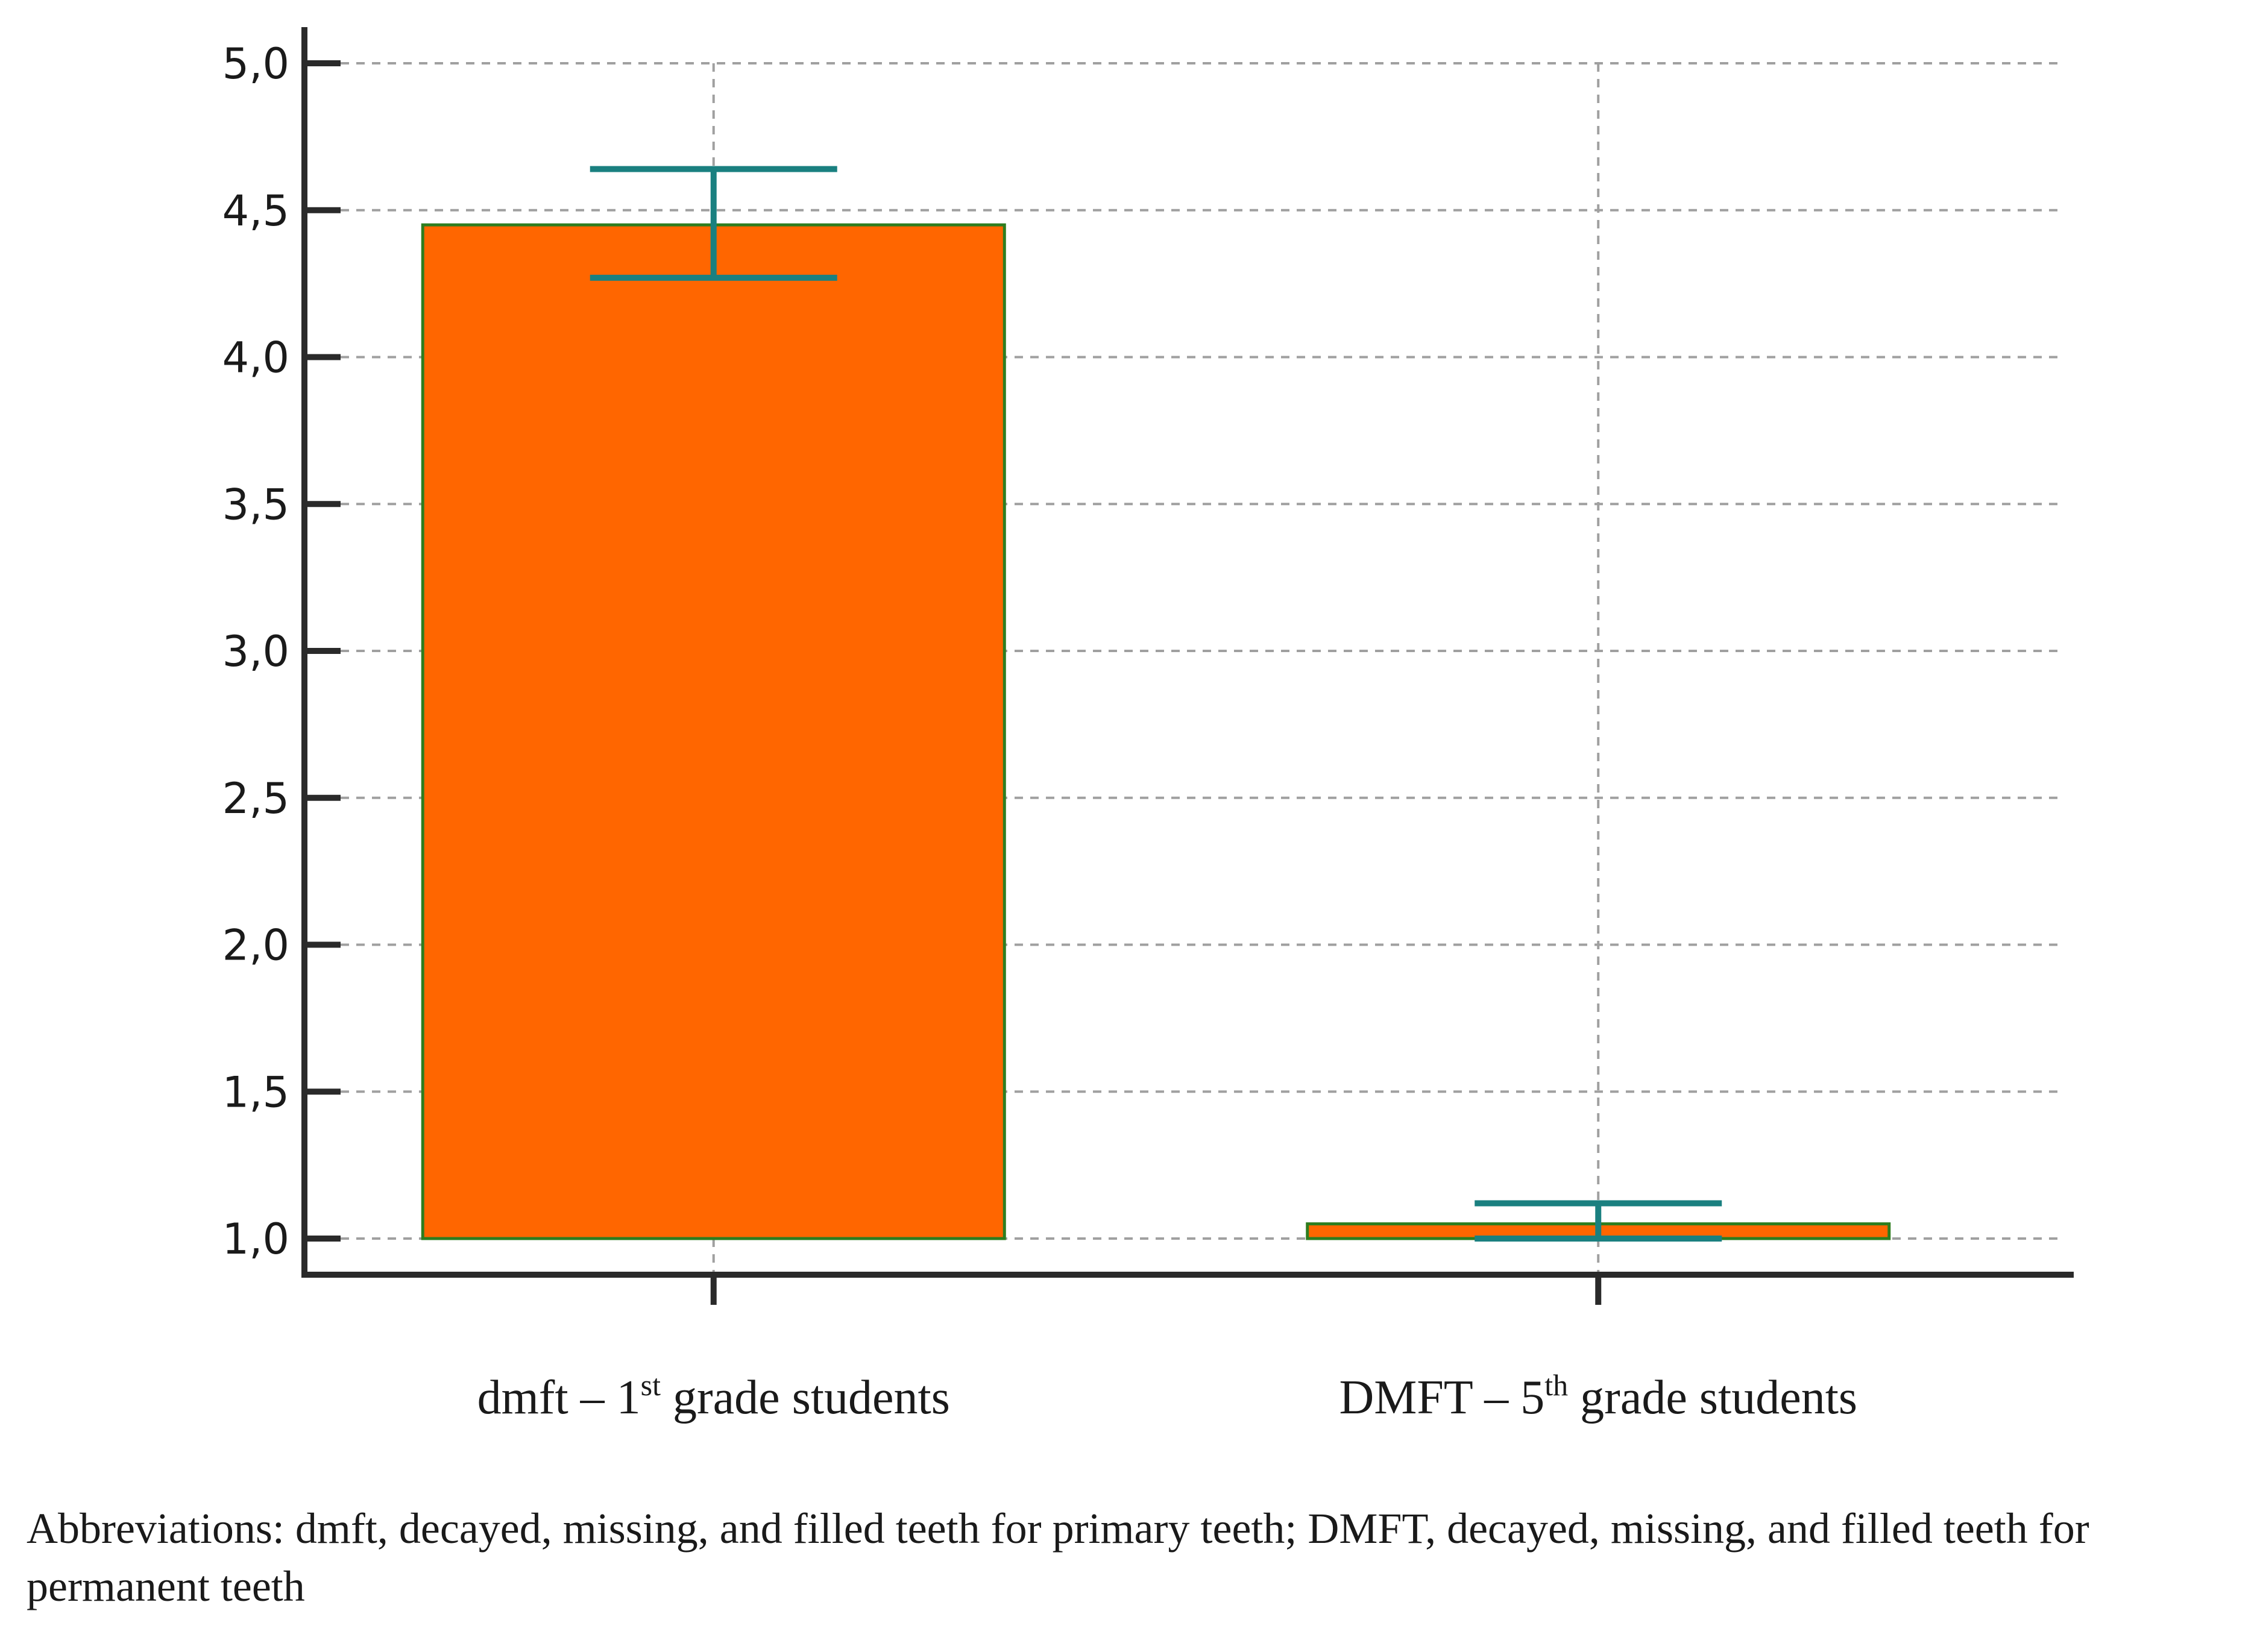  I want to click on y-tick-label-5: 3,5, so click(255, 504).